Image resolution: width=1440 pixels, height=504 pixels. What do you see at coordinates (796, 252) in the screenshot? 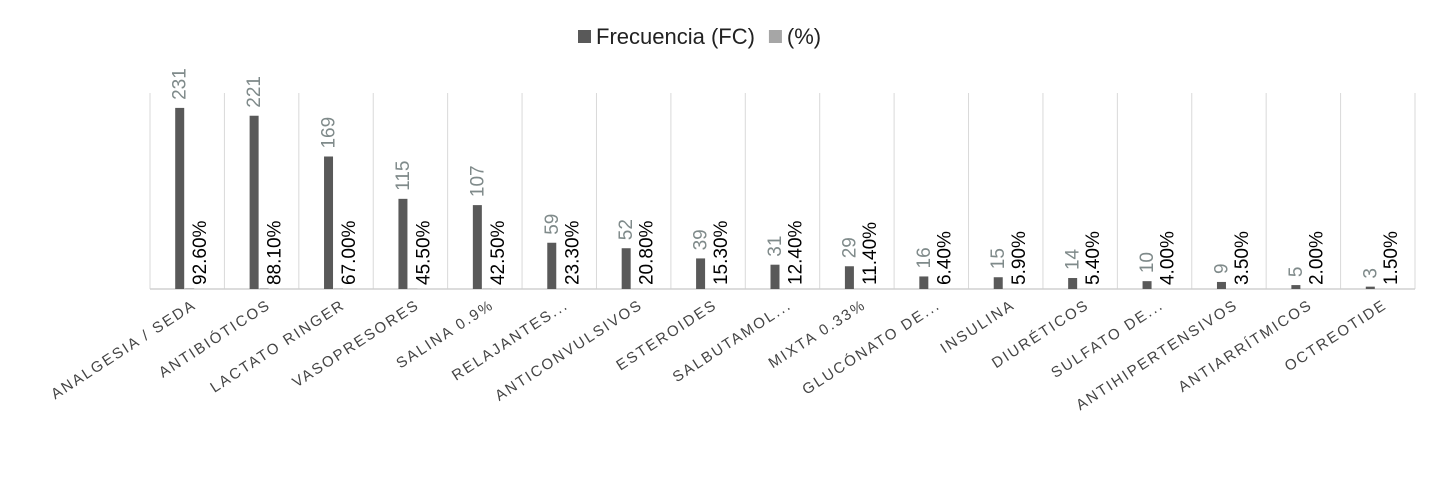
I see `data-label: 12.40%` at bounding box center [796, 252].